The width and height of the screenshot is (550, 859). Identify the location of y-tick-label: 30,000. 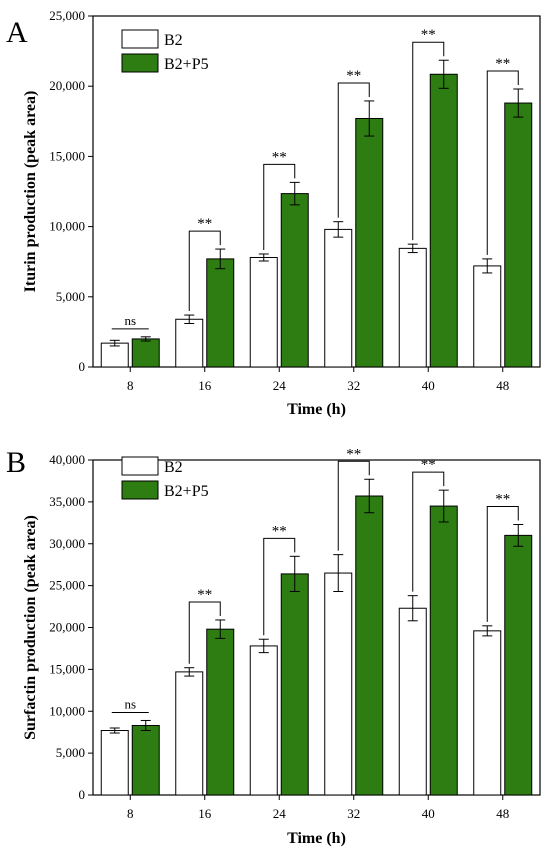
(67, 543).